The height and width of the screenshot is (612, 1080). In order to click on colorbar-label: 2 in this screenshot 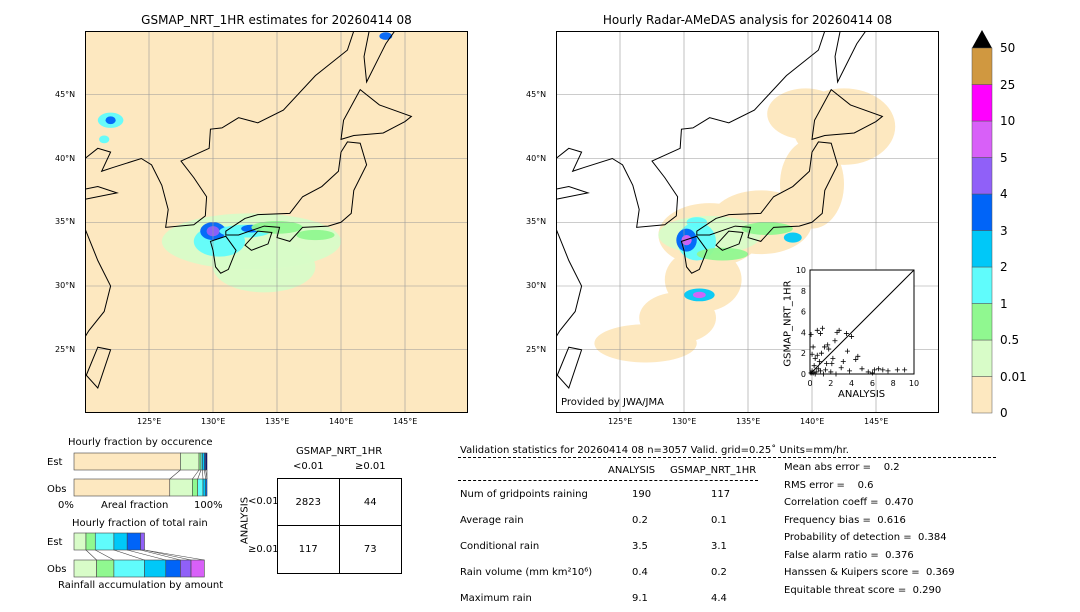, I will do `click(1004, 267)`.